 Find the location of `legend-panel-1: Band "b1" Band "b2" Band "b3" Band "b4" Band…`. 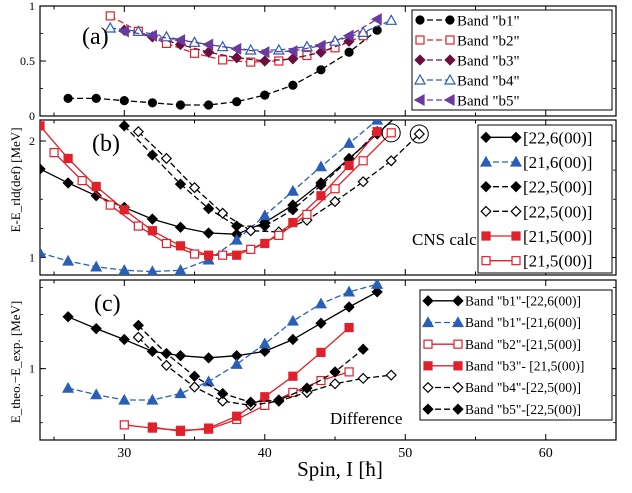

legend-panel-1: Band "b1" Band "b2" Band "b3" Band "b4" Band… is located at coordinates (512, 60).